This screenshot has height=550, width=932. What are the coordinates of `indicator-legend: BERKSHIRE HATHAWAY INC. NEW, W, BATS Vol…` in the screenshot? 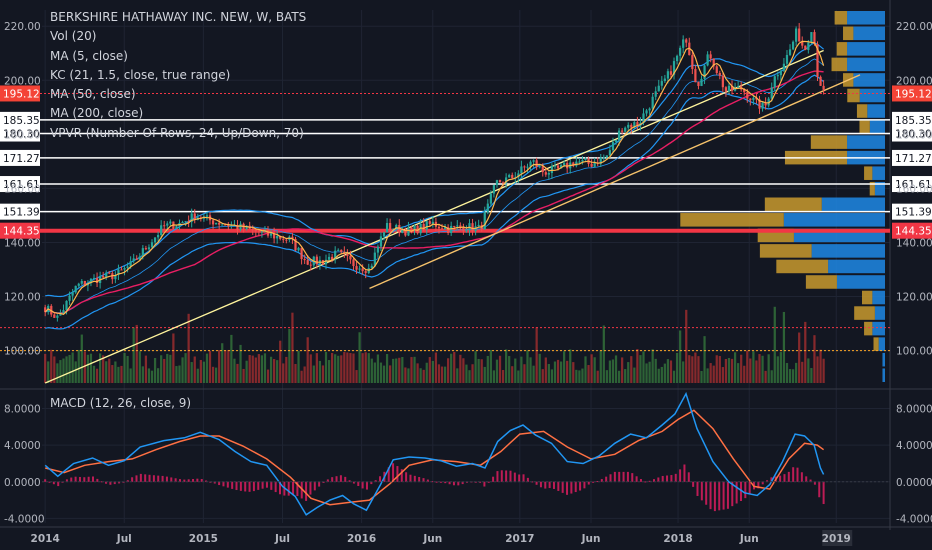 It's located at (178, 75).